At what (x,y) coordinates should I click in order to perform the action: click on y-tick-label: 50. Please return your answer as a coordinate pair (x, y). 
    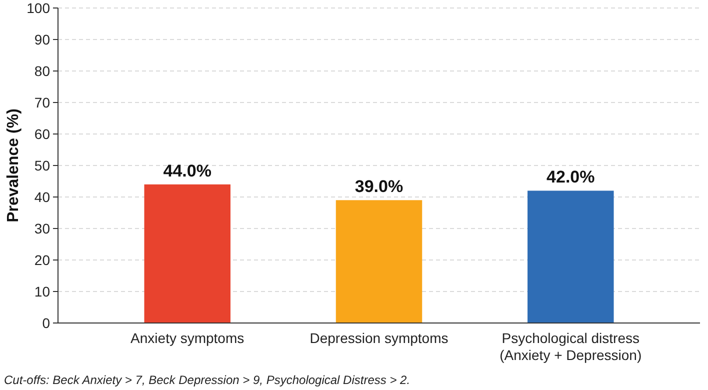
    Looking at the image, I should click on (42, 165).